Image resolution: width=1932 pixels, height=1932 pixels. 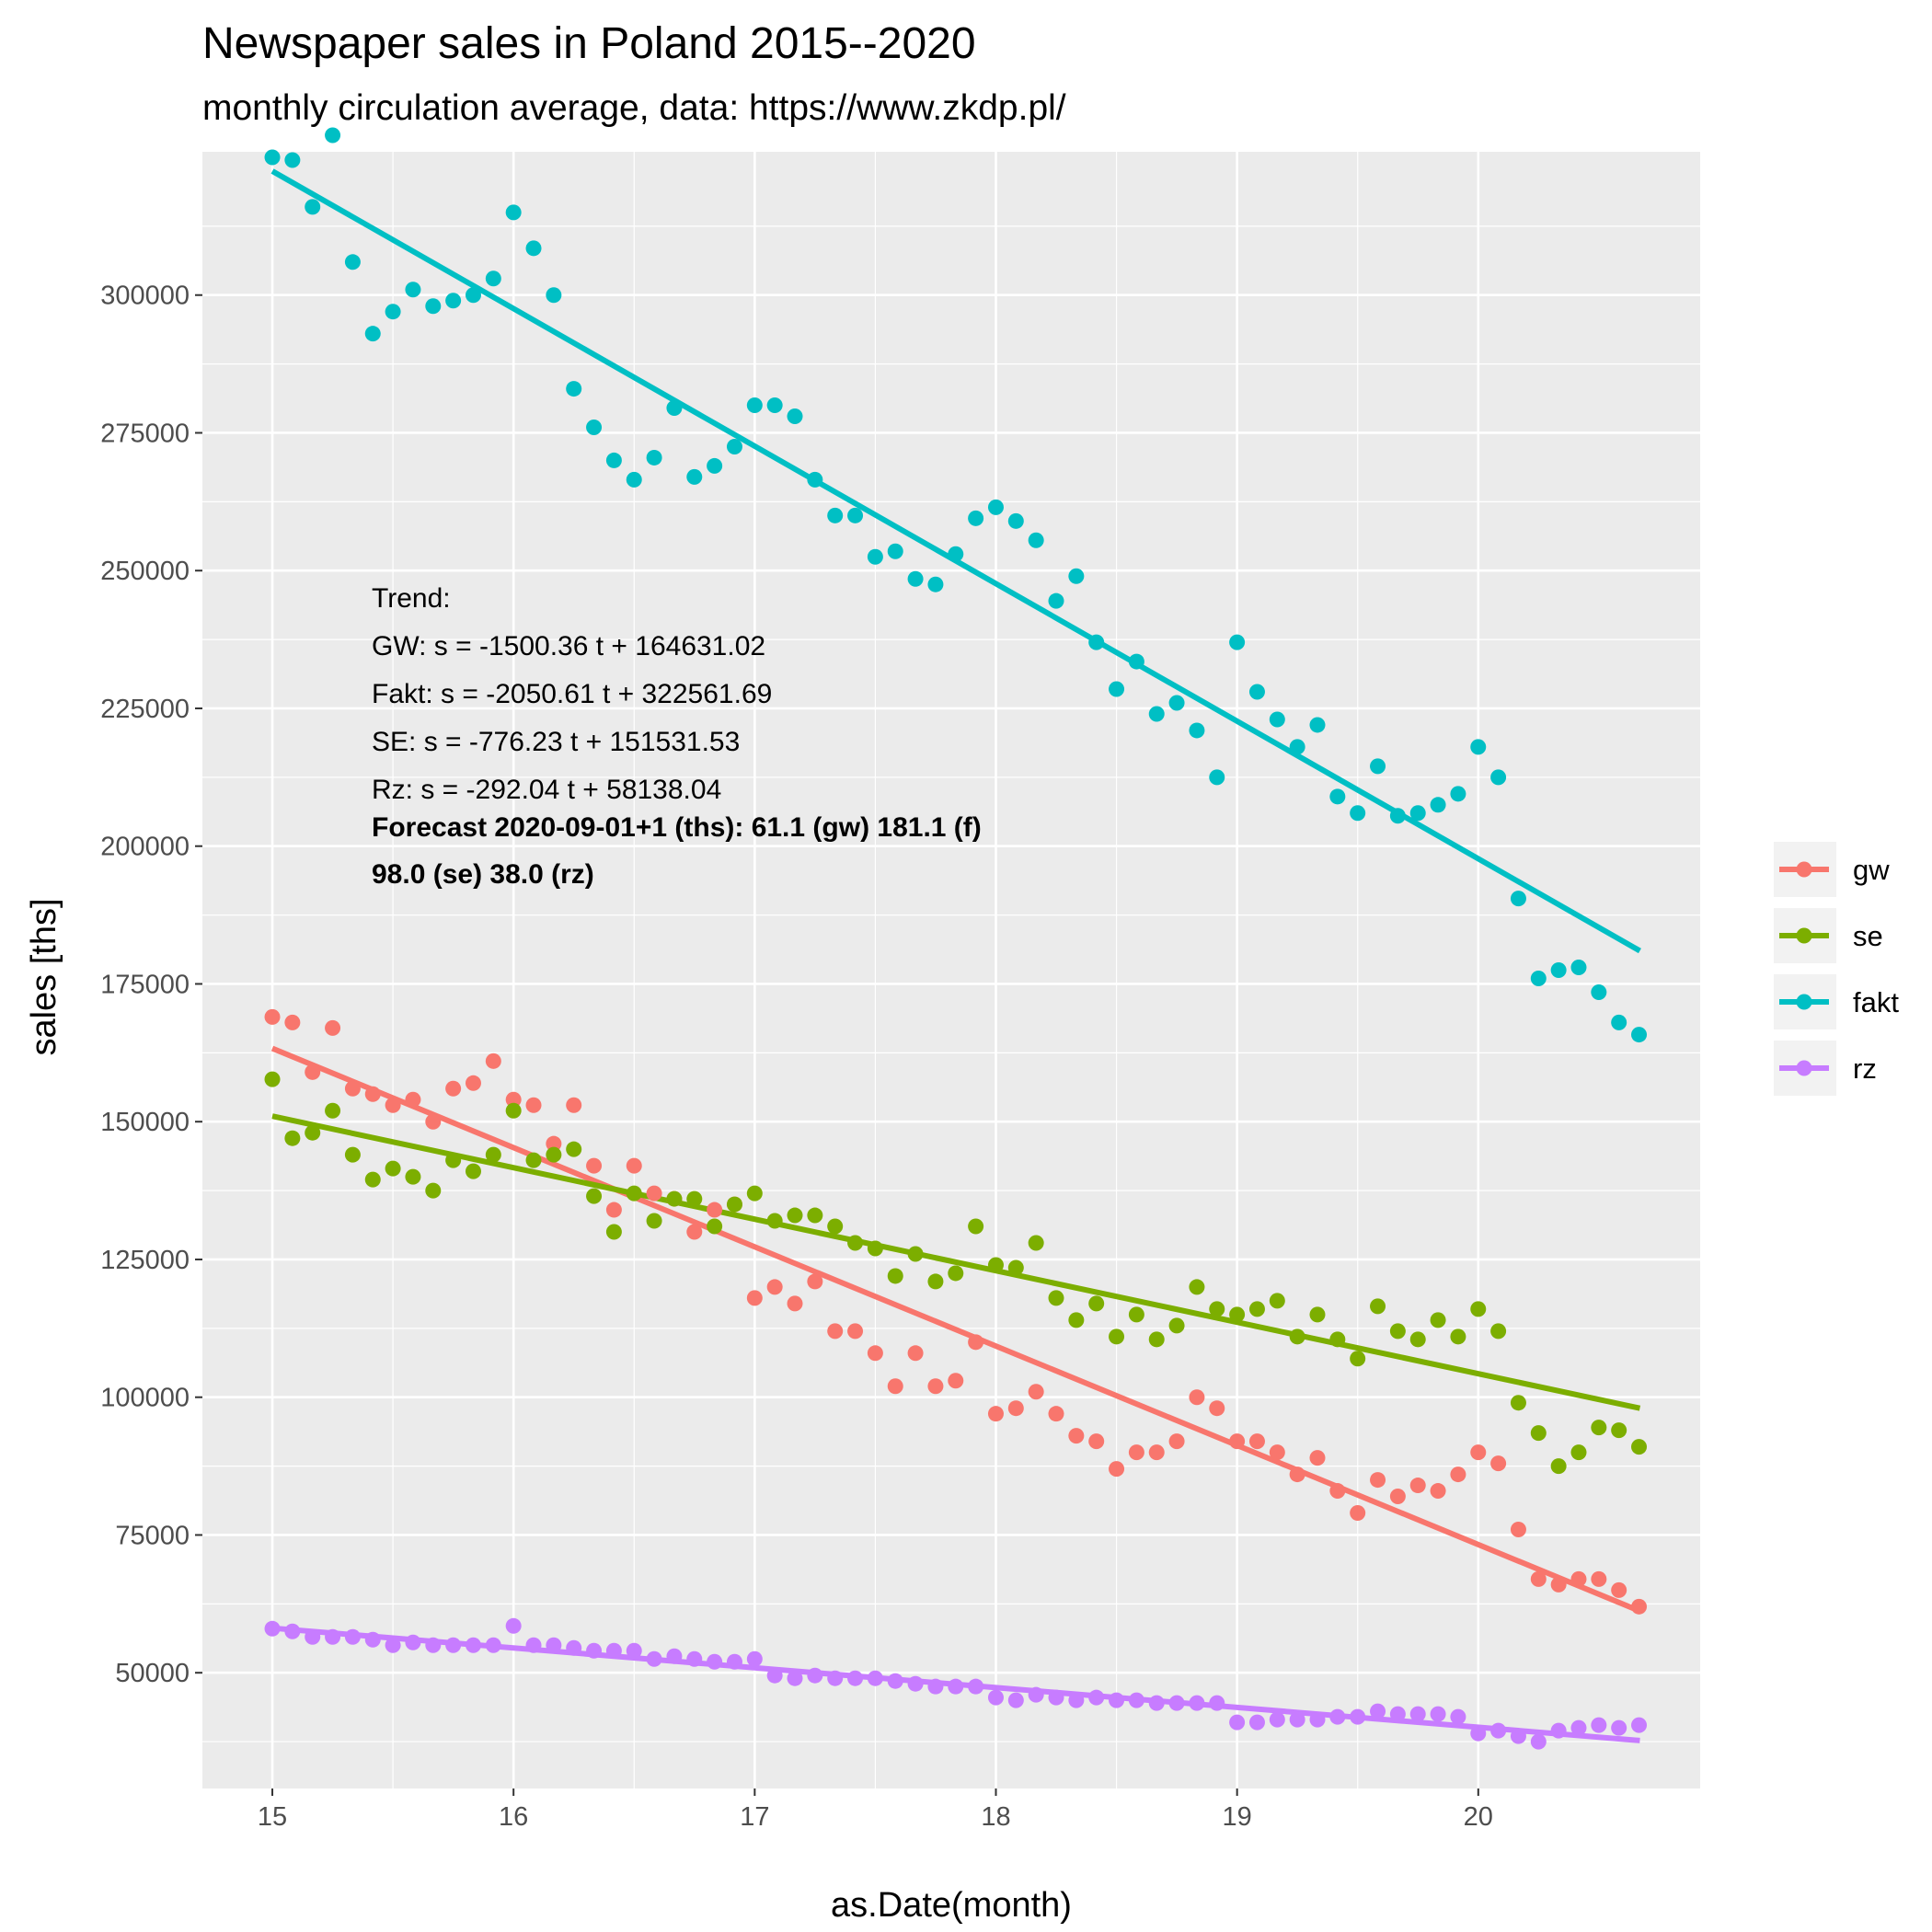 I want to click on annotation-line: Fakt: s = -2050.61 t + 322561.69, so click(x=572, y=694).